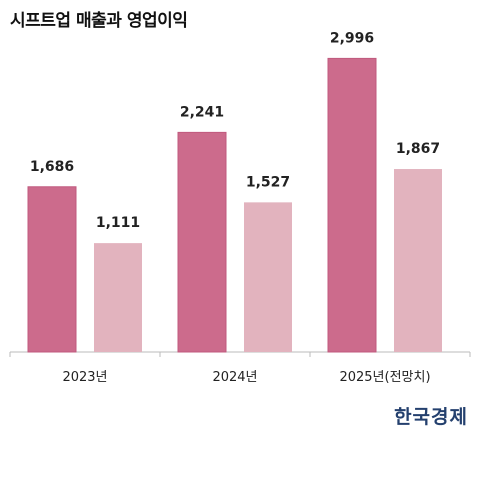 This screenshot has width=480, height=480. Describe the element at coordinates (352, 38) in the screenshot. I see `data-label: 2,996` at that location.